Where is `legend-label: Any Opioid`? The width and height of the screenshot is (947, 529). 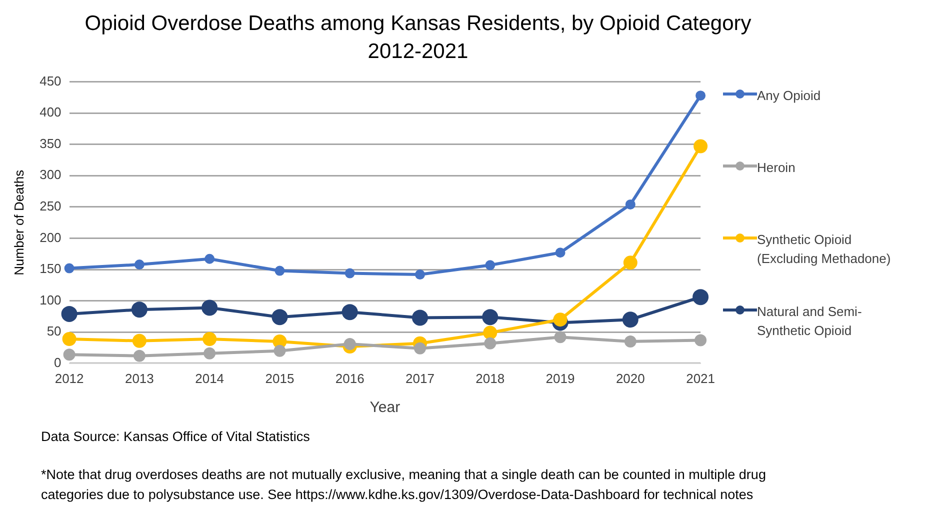 legend-label: Any Opioid is located at coordinates (789, 96).